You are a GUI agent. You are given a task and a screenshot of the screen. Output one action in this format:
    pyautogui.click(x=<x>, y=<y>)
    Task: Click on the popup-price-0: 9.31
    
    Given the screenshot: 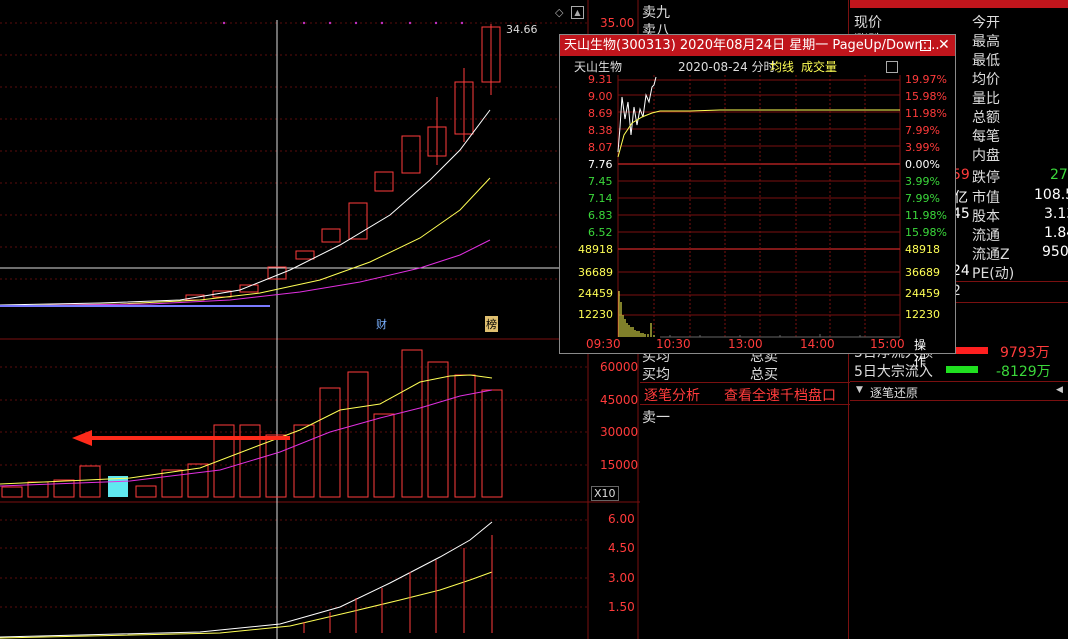 What is the action you would take?
    pyautogui.click(x=600, y=79)
    